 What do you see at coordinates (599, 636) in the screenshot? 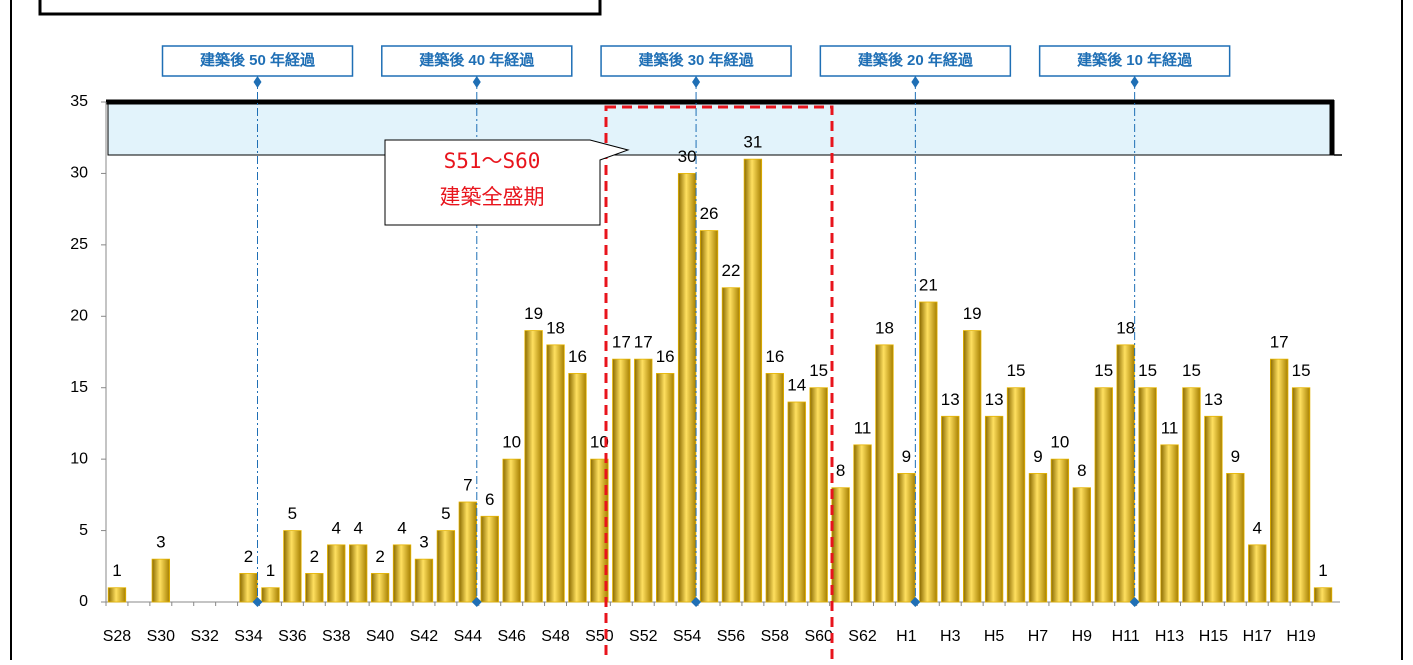
I see `x-tick-label: S50` at bounding box center [599, 636].